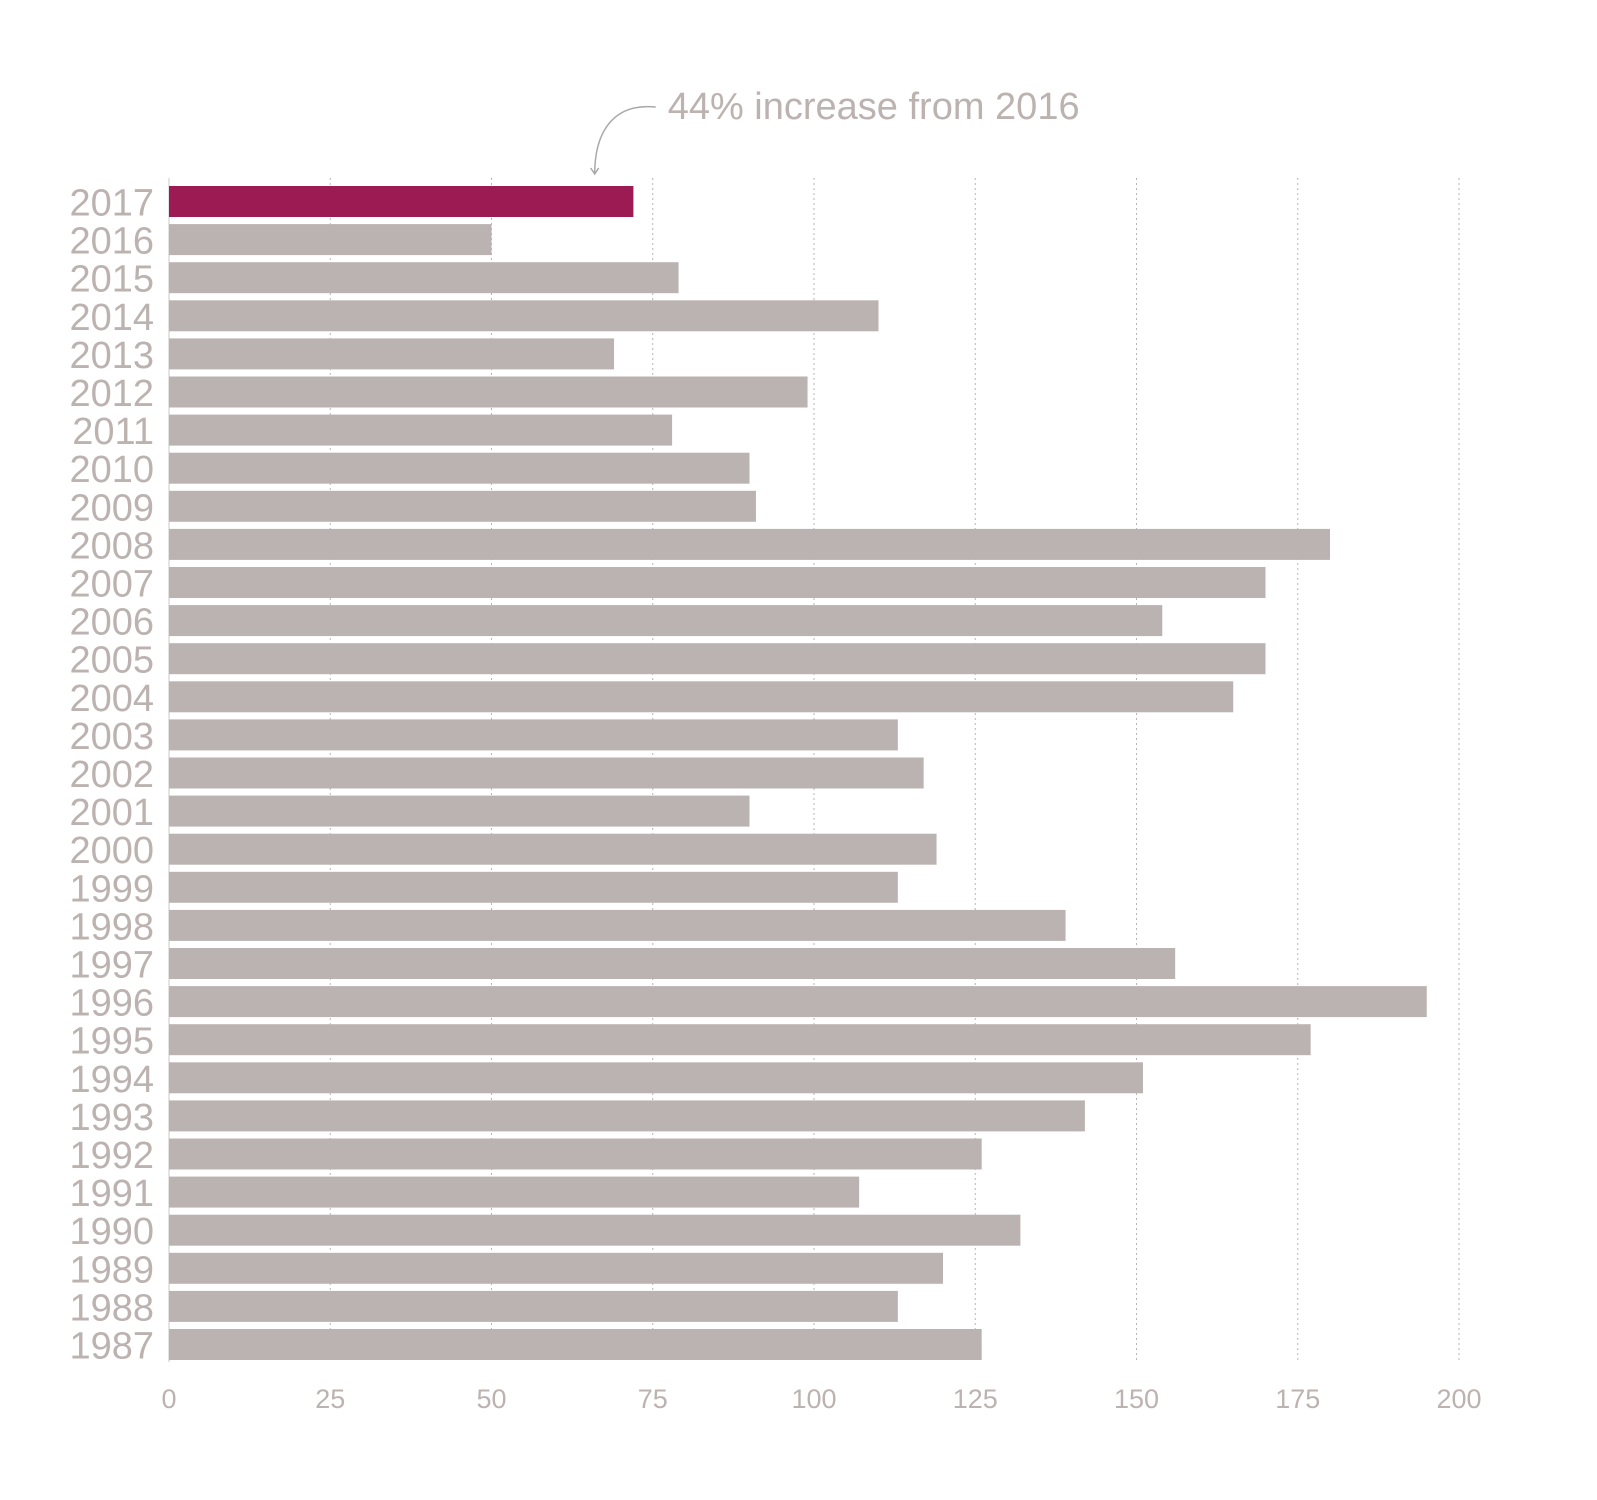 This screenshot has width=1597, height=1500. What do you see at coordinates (111, 1156) in the screenshot?
I see `y-tick-label-1992: 1992` at bounding box center [111, 1156].